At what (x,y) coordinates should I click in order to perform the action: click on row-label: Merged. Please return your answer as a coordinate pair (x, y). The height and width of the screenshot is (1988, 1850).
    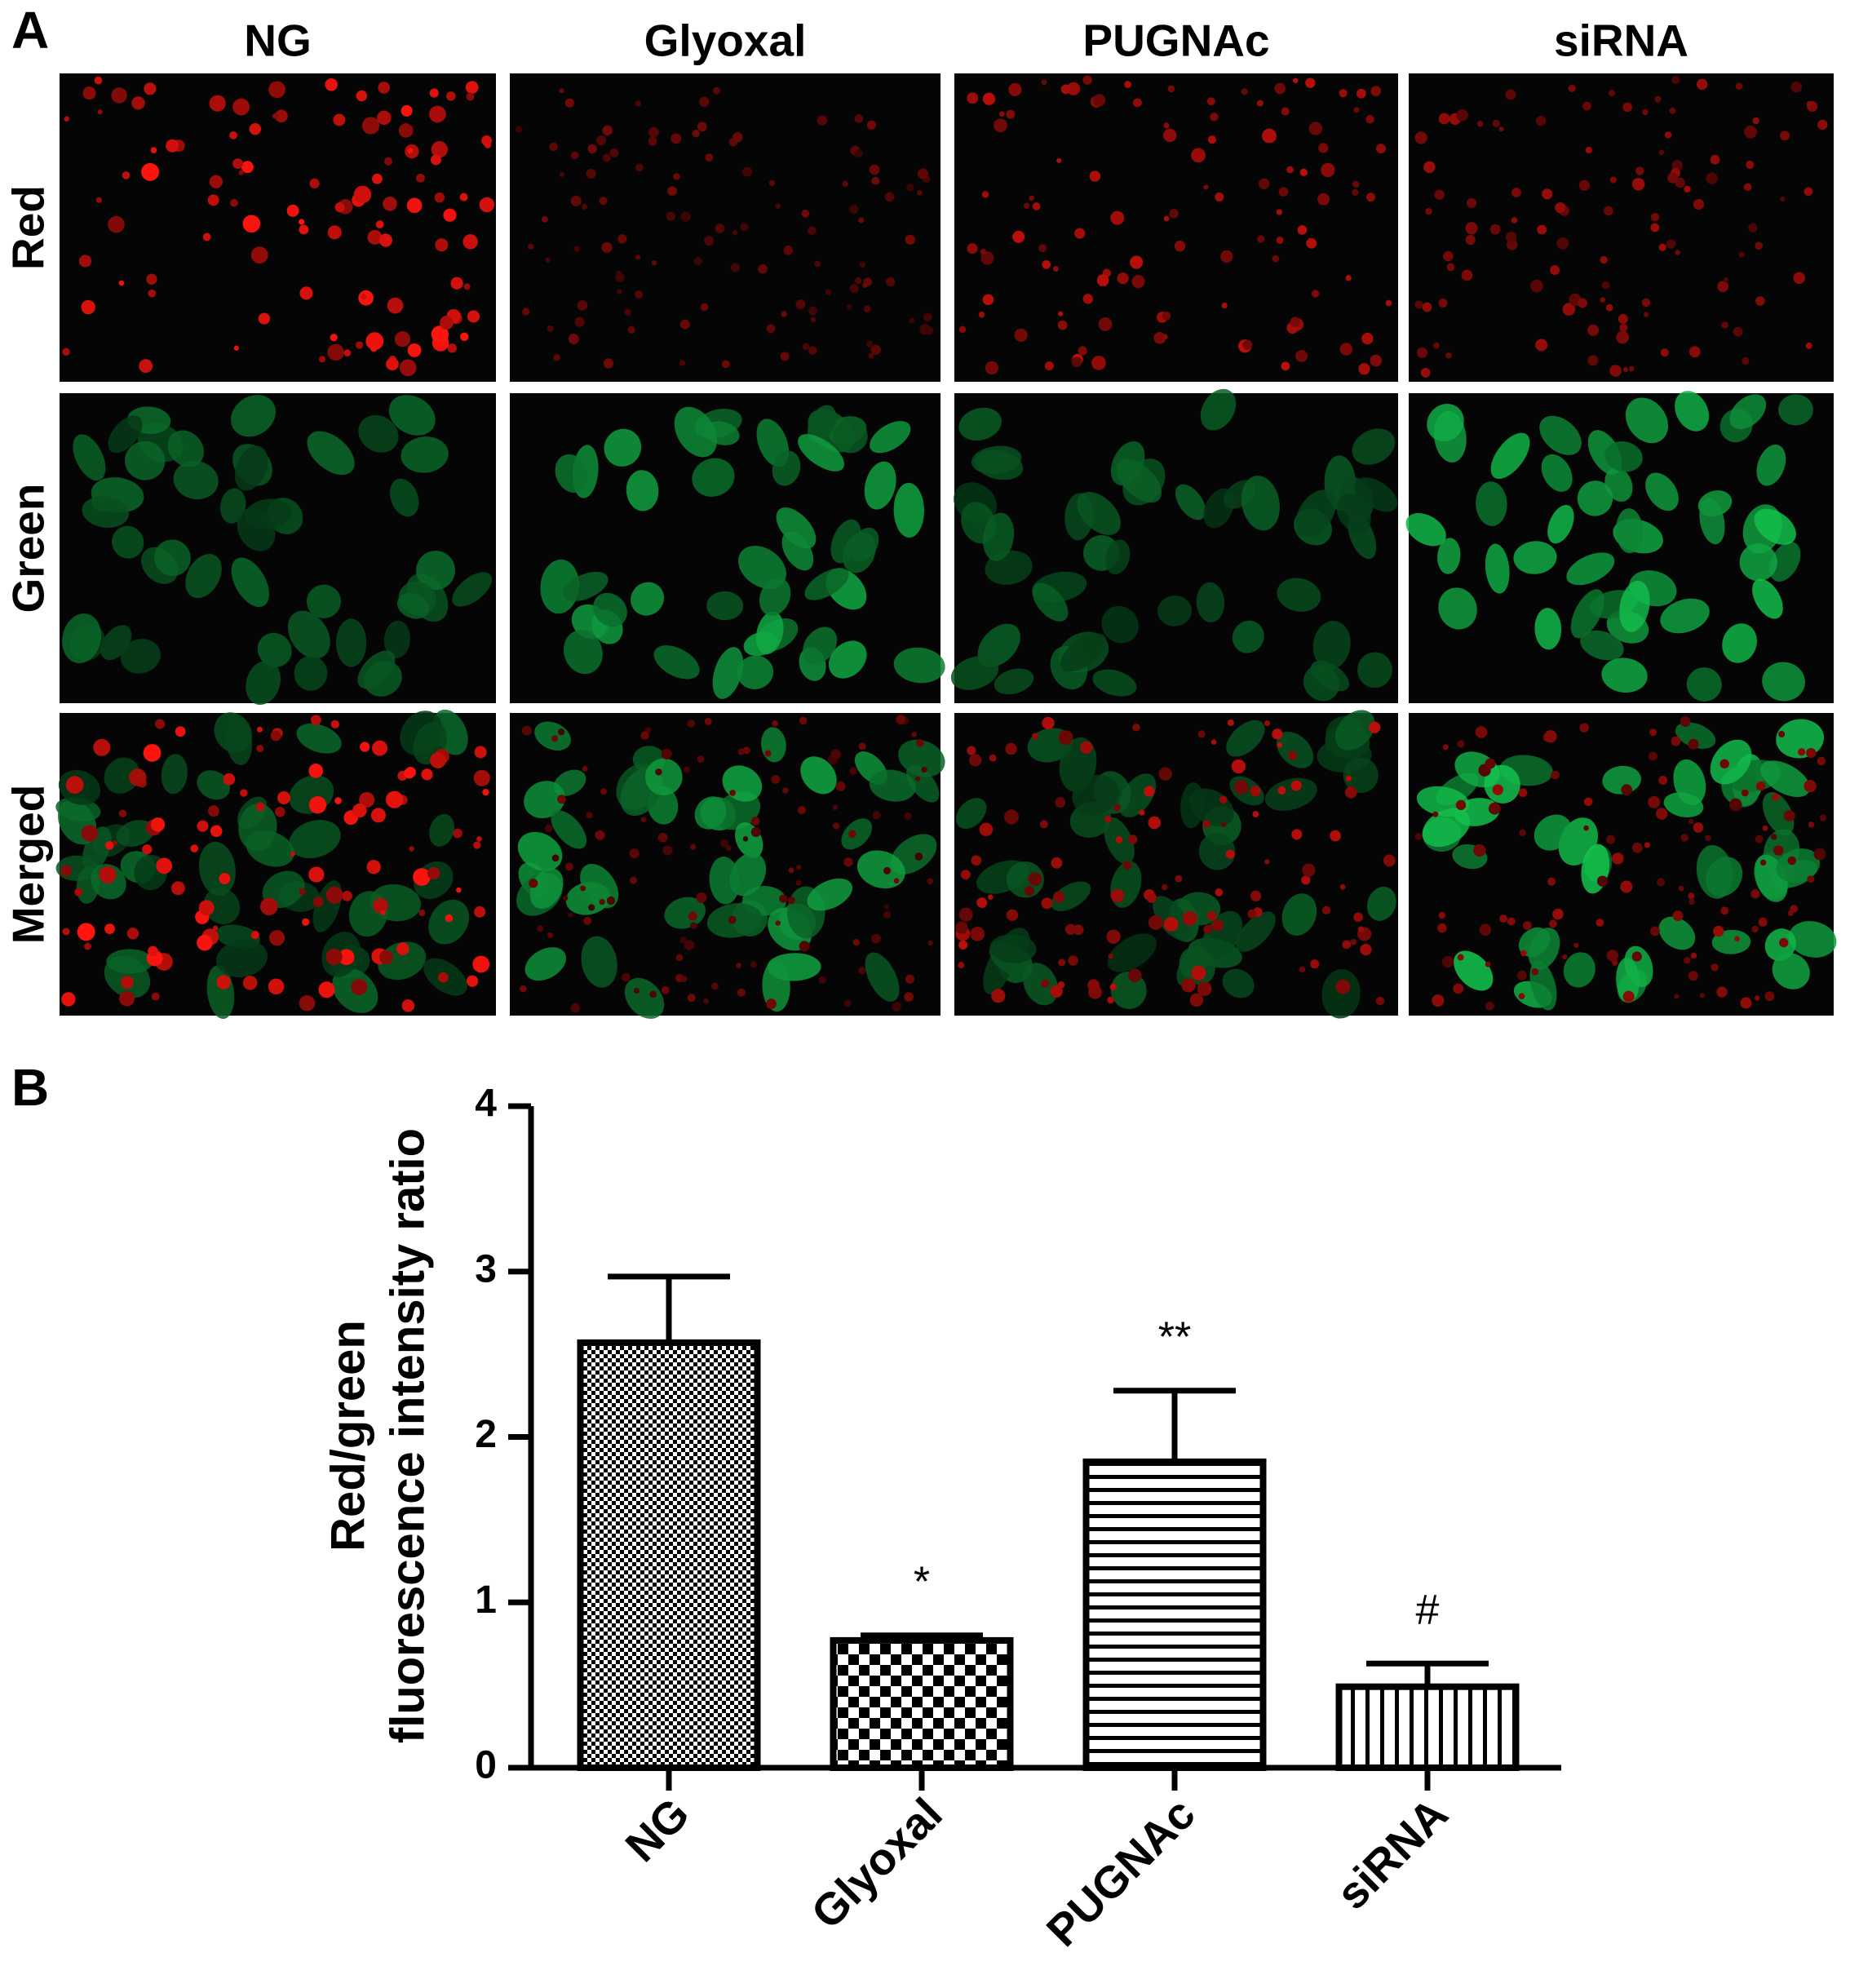
    Looking at the image, I should click on (28, 865).